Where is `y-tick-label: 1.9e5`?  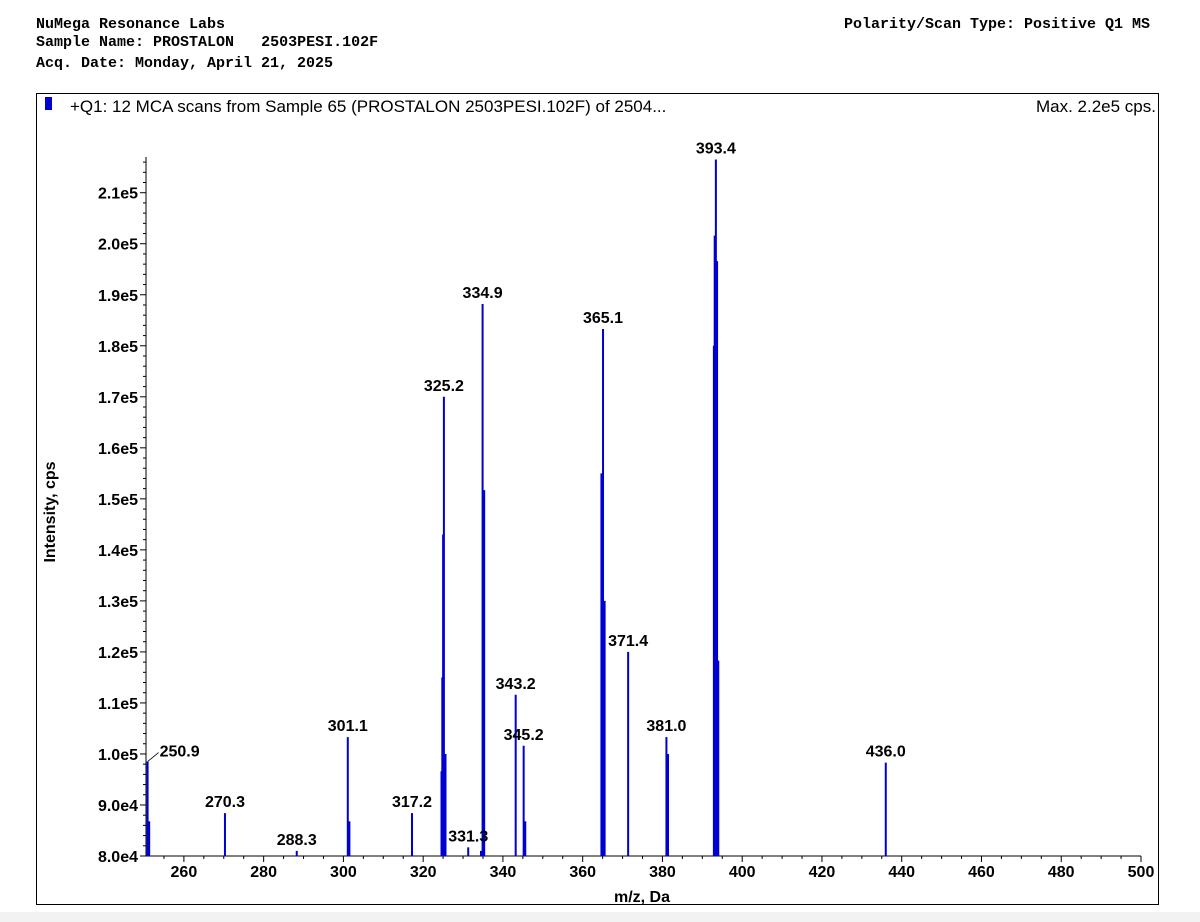
y-tick-label: 1.9e5 is located at coordinates (118, 296).